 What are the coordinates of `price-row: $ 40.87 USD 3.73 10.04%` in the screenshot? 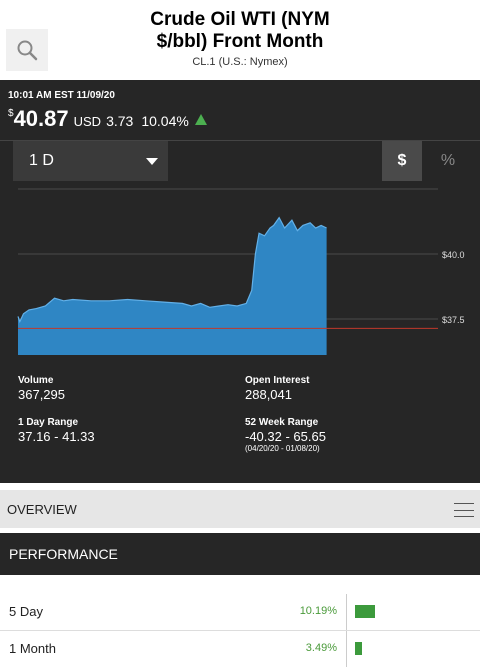 It's located at (107, 119).